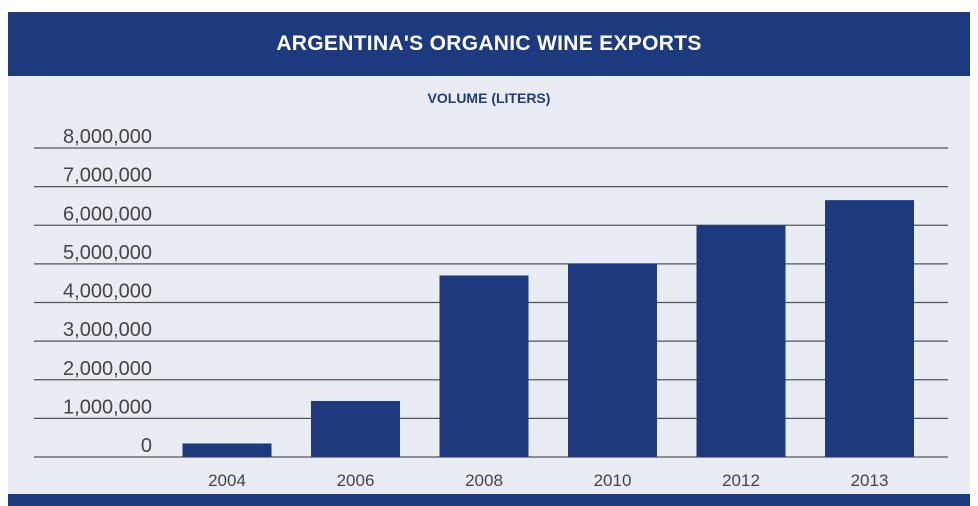 Image resolution: width=978 pixels, height=506 pixels. I want to click on x-tick-label: 2008, so click(484, 480).